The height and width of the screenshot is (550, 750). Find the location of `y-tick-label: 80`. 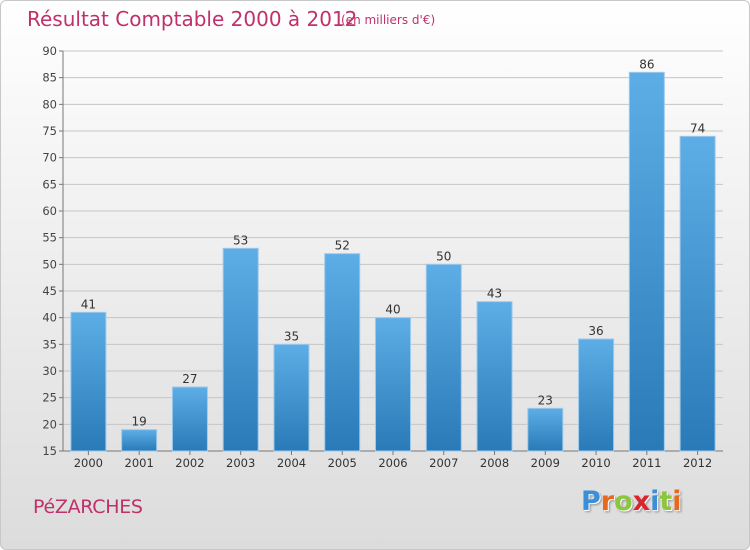

y-tick-label: 80 is located at coordinates (49, 104).